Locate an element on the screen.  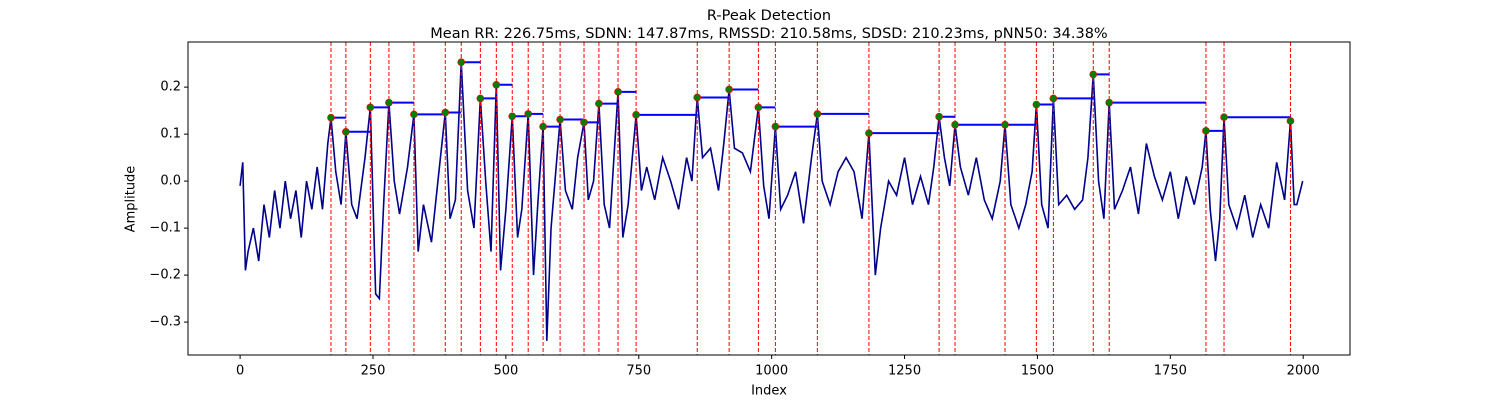
y-tick-label: −0.1 is located at coordinates (165, 228).